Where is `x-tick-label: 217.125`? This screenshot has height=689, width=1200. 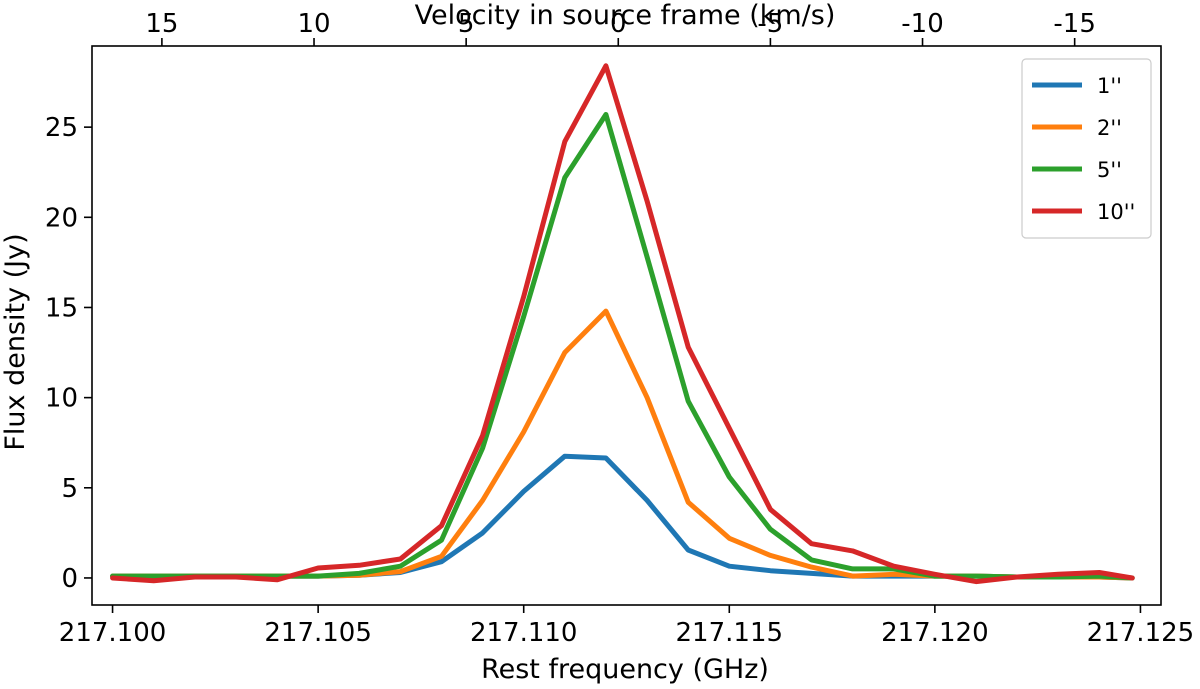
x-tick-label: 217.125 is located at coordinates (1141, 633).